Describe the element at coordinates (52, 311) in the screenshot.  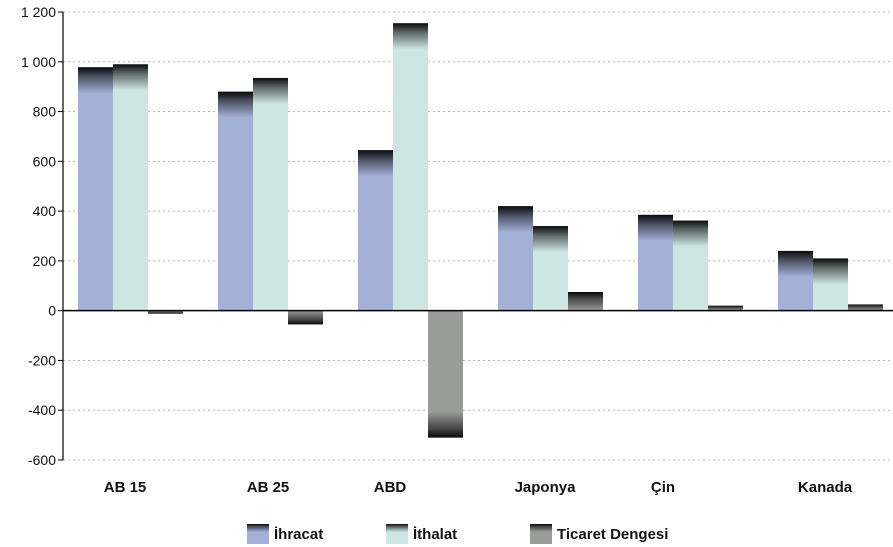
I see `y-tick-label: 0` at that location.